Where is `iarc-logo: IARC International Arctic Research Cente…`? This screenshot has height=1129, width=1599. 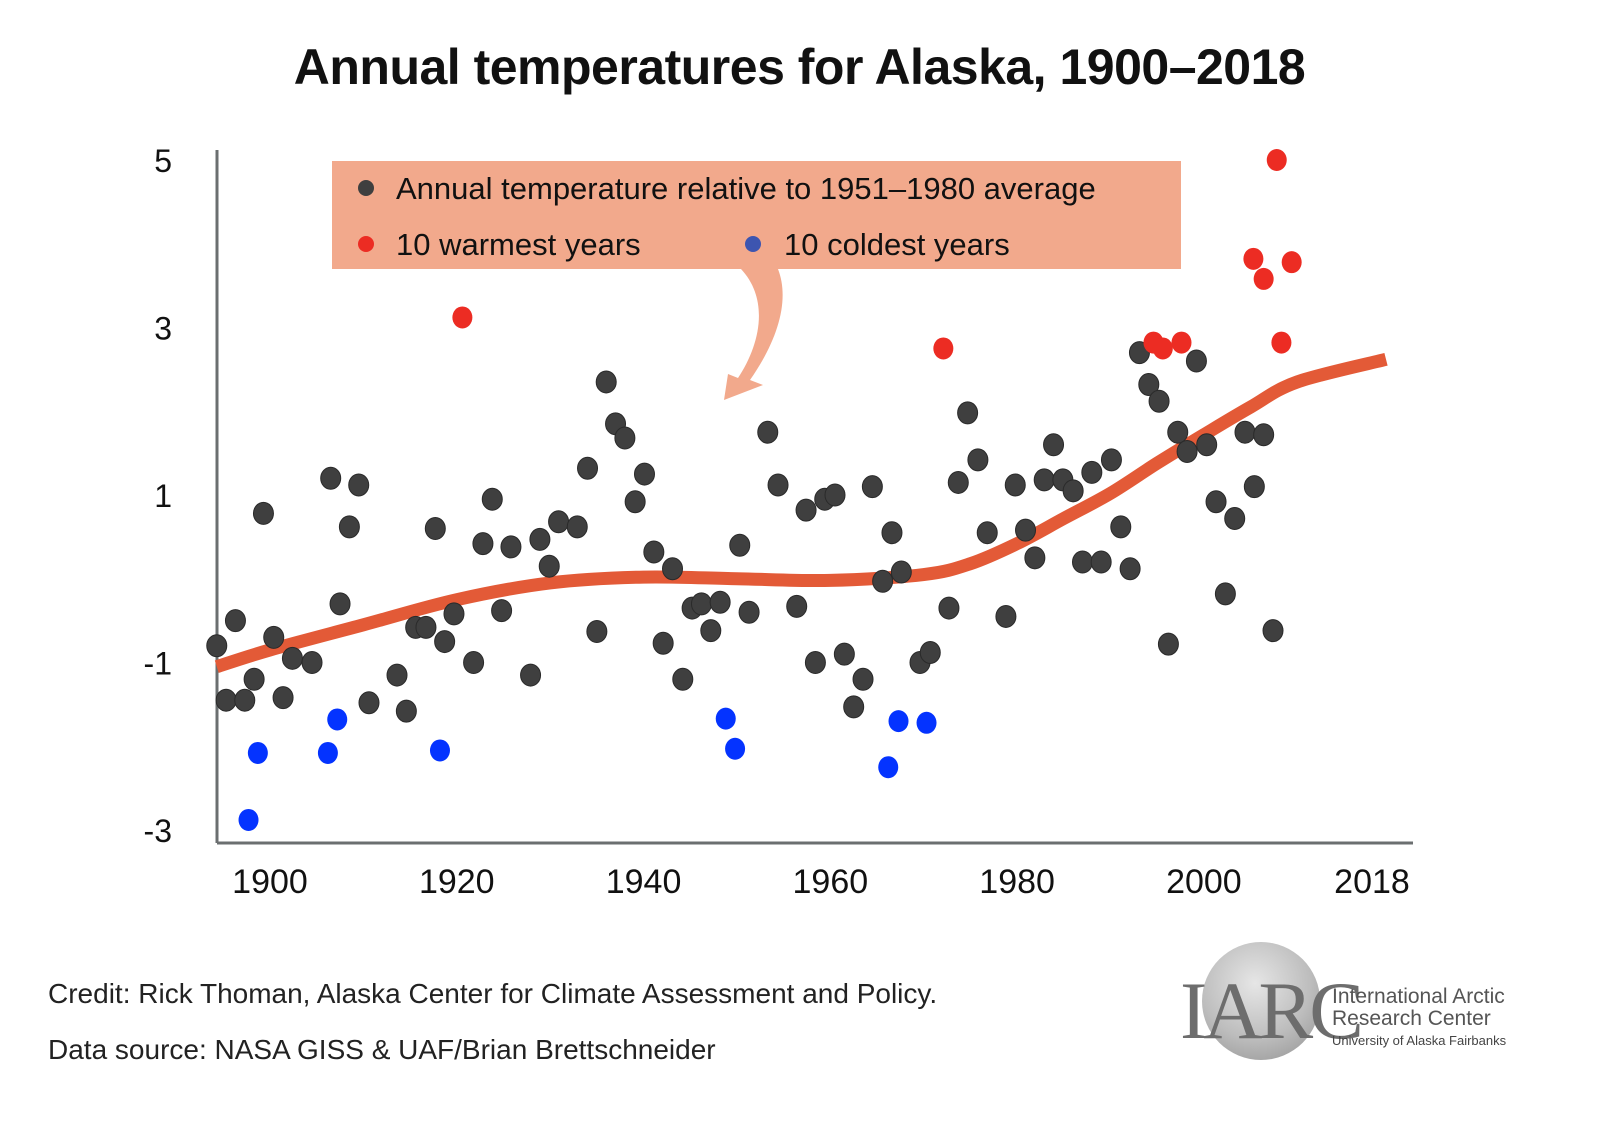
iarc-logo: IARC International Arctic Research Cente… is located at coordinates (1360, 1007).